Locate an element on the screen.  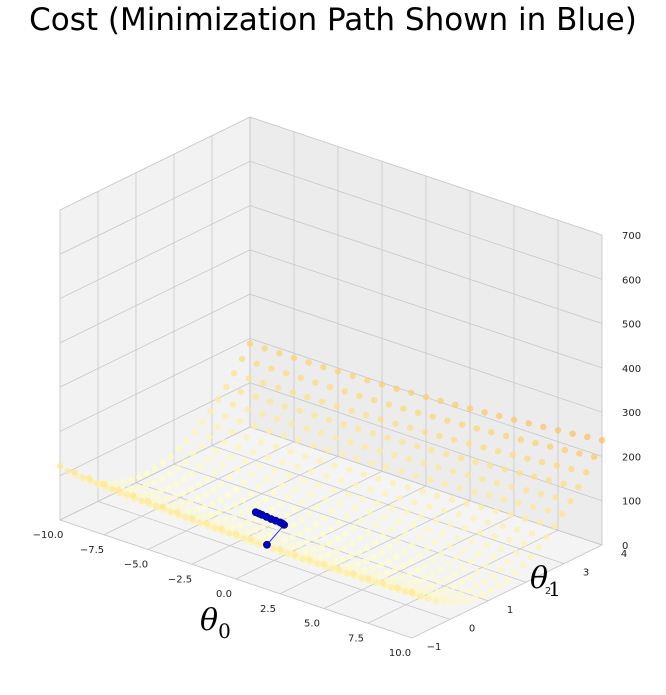
minimization-path is located at coordinates (270, 528).